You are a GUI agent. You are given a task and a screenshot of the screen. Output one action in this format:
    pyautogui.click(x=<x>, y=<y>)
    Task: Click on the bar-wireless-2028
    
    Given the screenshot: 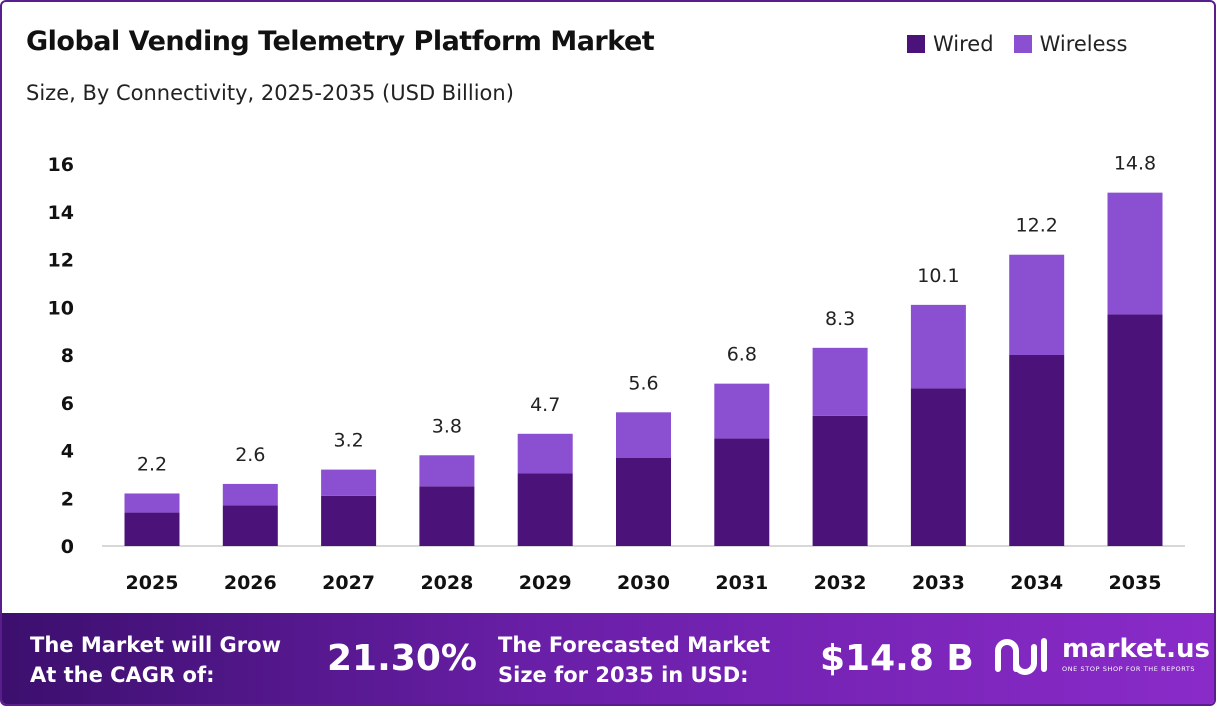 What is the action you would take?
    pyautogui.click(x=447, y=471)
    